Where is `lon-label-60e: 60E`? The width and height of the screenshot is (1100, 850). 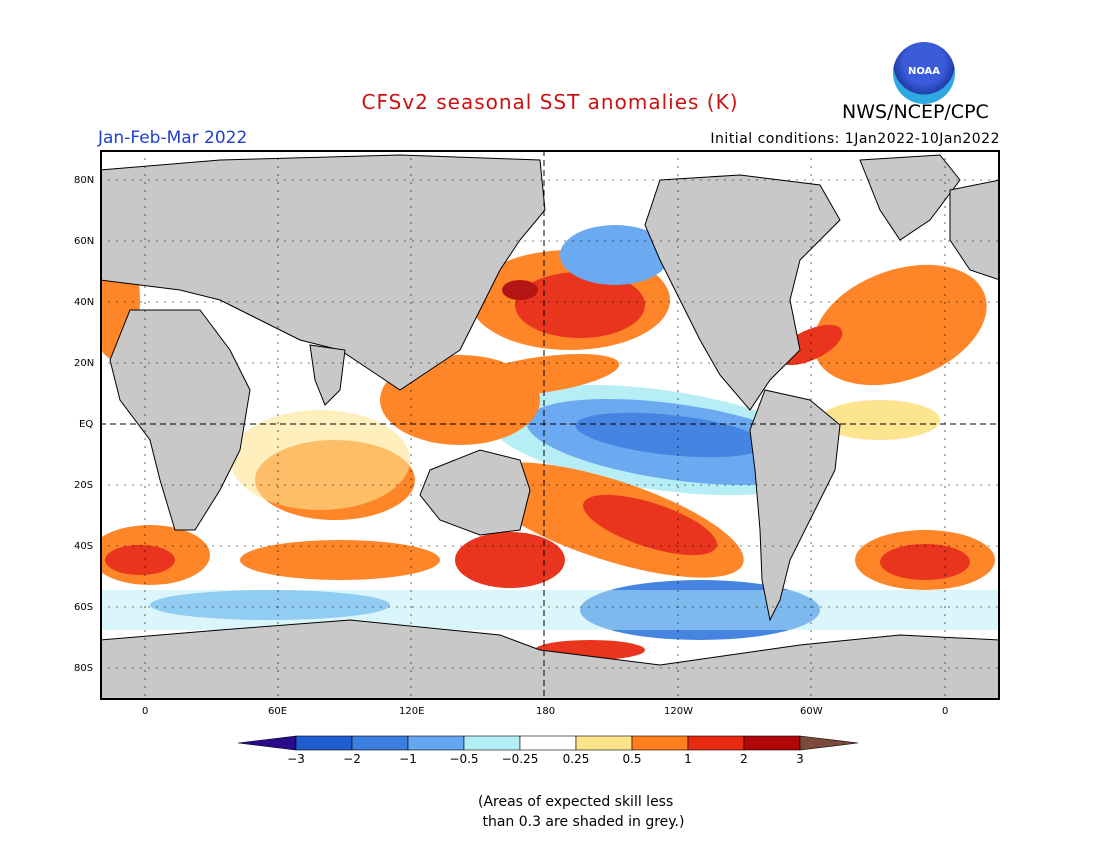
lon-label-60e: 60E is located at coordinates (278, 711).